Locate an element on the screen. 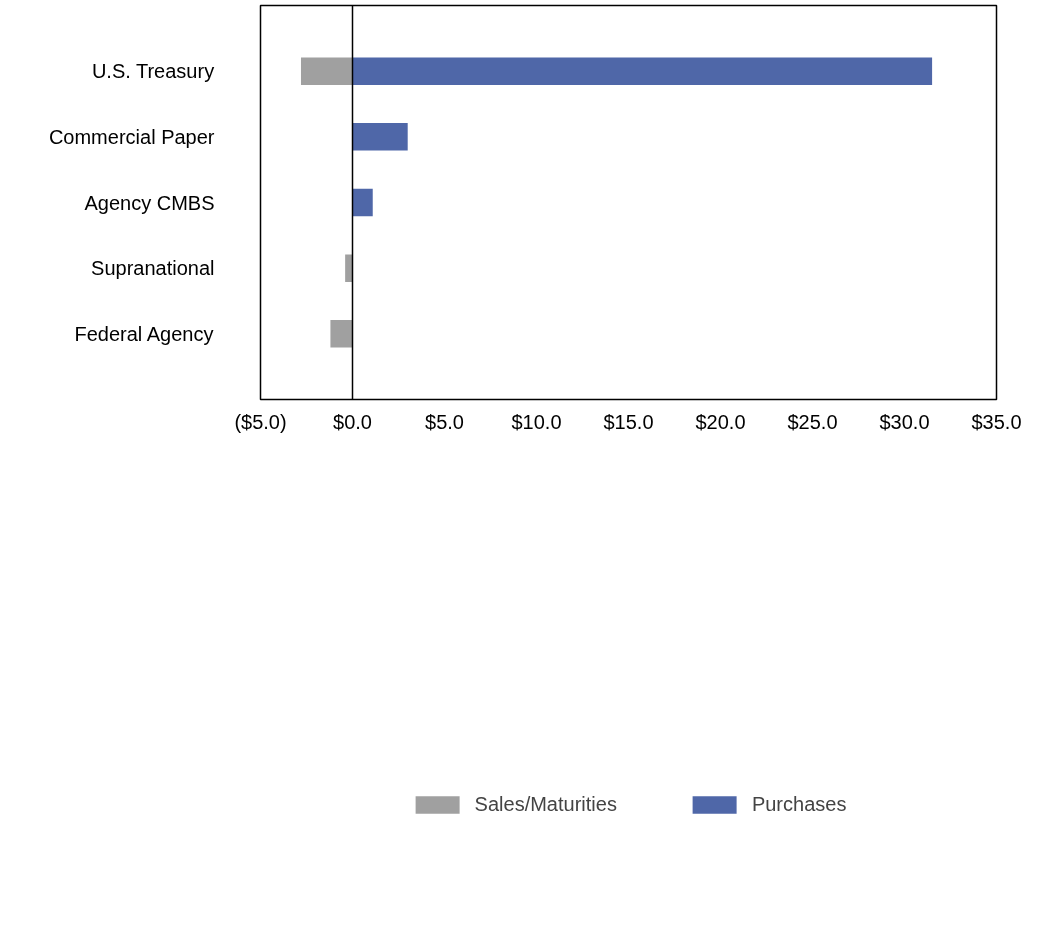 Image resolution: width=1038 pixels, height=939 pixels. y-tick-label: U.S. Treasury is located at coordinates (153, 71).